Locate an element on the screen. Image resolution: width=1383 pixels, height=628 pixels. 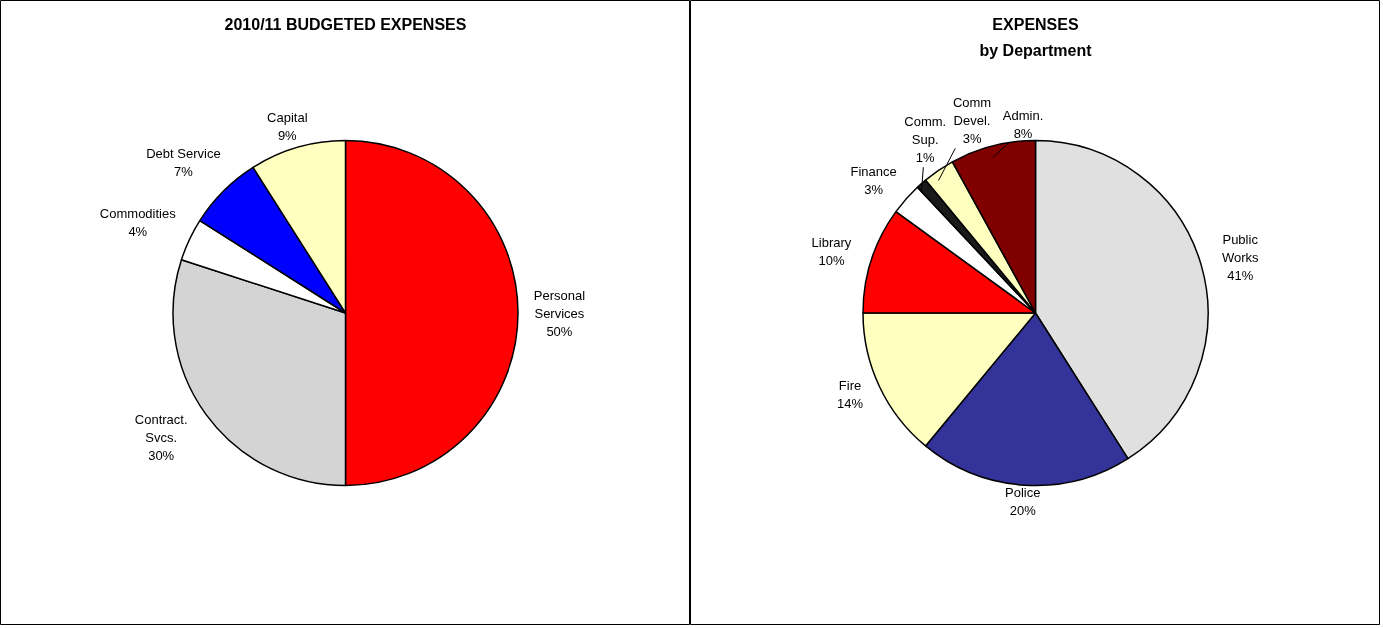
chart-title: 2010/11 BUDGETED EXPENSES is located at coordinates (345, 25).